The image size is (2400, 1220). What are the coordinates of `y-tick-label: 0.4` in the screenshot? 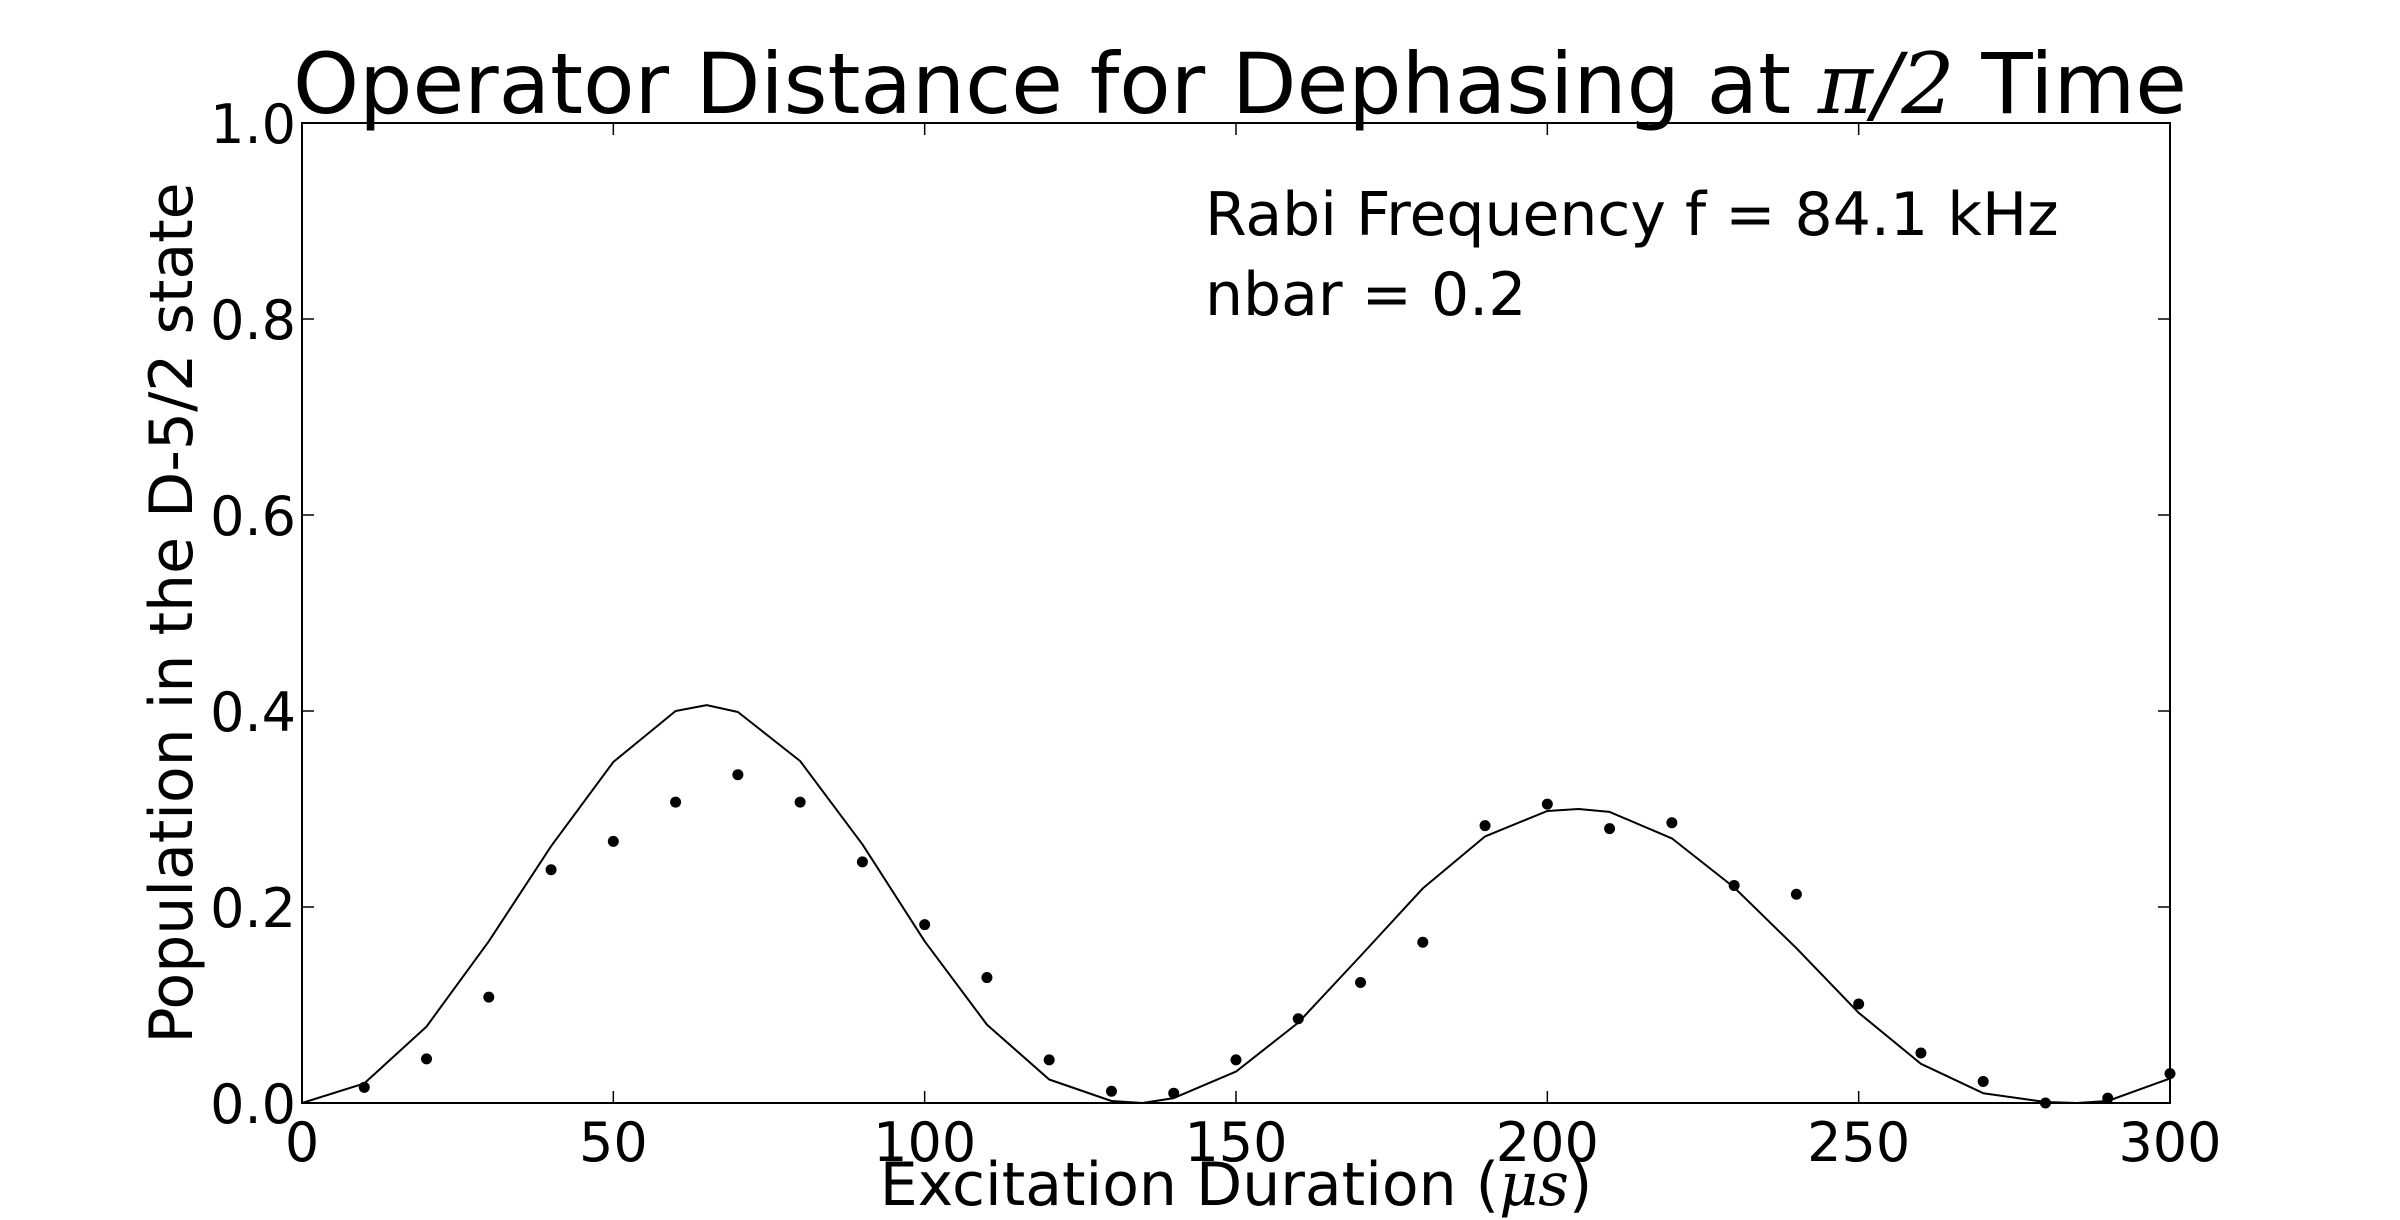 It's located at (253, 712).